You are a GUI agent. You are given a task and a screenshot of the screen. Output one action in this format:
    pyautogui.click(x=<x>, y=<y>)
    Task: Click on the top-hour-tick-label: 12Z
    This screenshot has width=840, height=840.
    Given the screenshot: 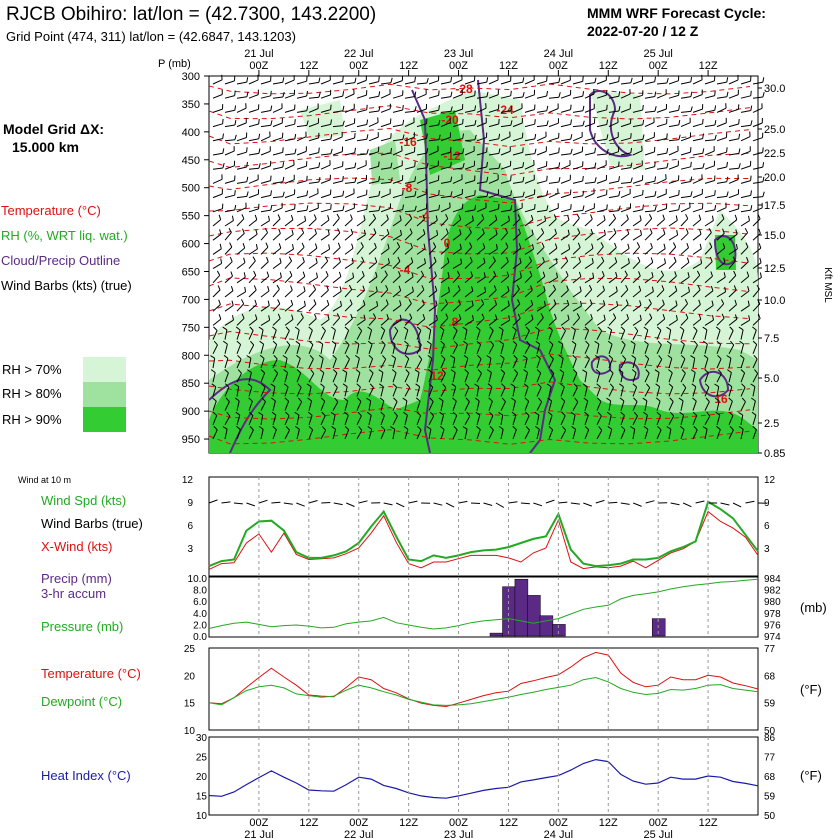 What is the action you would take?
    pyautogui.click(x=308, y=66)
    